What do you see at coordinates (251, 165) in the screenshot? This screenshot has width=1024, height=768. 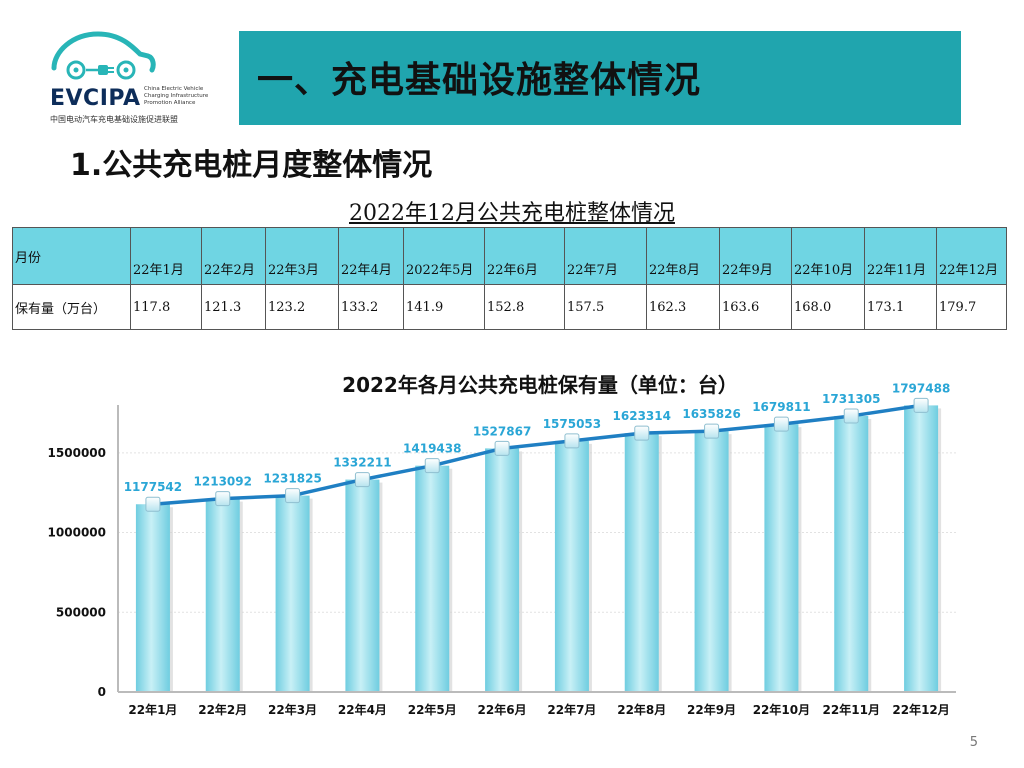 I see `section-title: 1.公共充电桩月度整体情况` at bounding box center [251, 165].